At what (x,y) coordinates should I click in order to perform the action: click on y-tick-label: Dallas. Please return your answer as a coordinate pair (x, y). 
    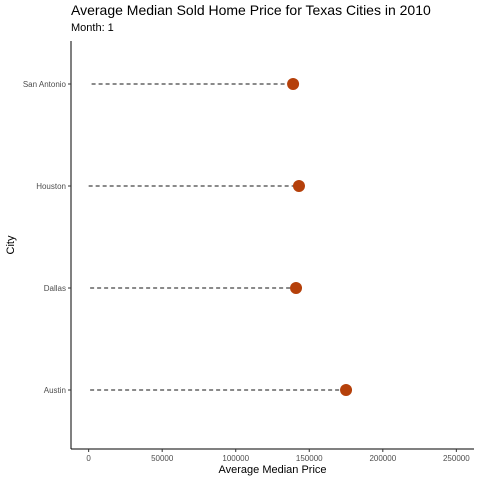
    Looking at the image, I should click on (55, 288).